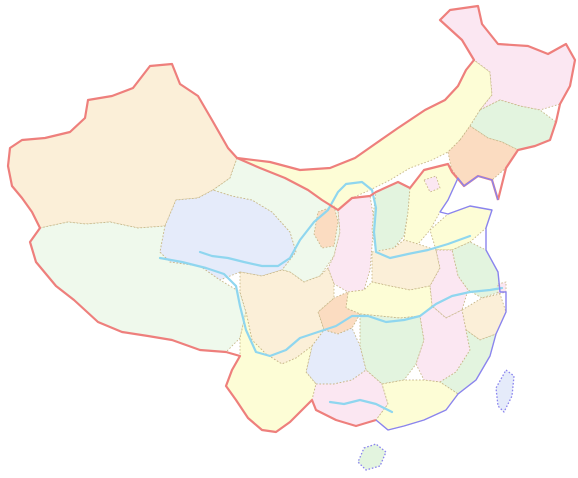 Image resolution: width=578 pixels, height=478 pixels. What do you see at coordinates (351, 244) in the screenshot?
I see `province-shaanxi` at bounding box center [351, 244].